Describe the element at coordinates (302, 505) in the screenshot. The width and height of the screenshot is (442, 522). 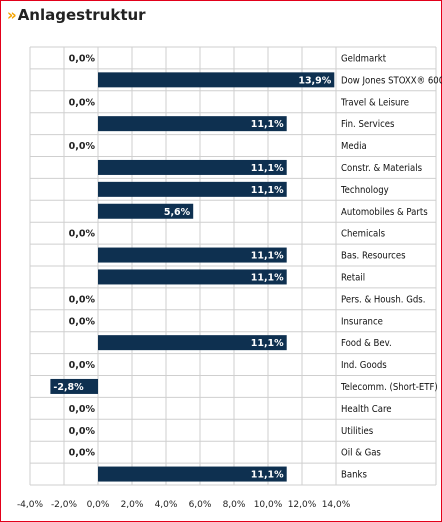
I see `x-tick-label: 12,0%` at that location.